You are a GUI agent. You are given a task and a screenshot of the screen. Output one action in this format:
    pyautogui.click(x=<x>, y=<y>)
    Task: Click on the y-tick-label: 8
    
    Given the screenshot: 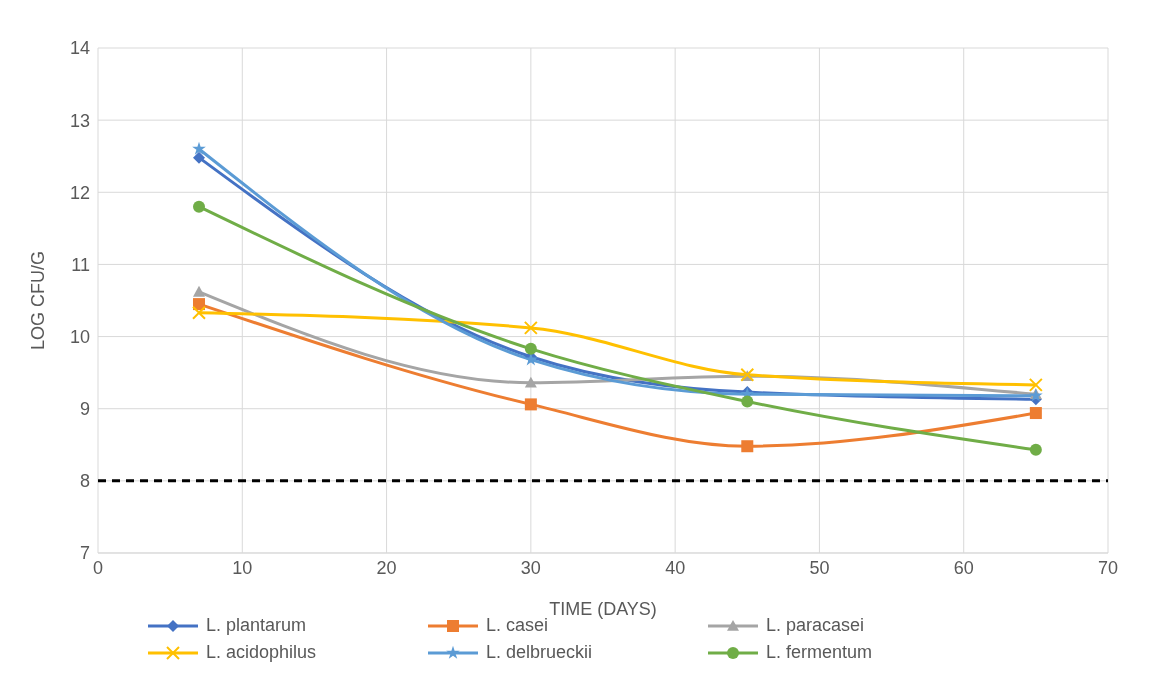 What is the action you would take?
    pyautogui.click(x=84, y=481)
    